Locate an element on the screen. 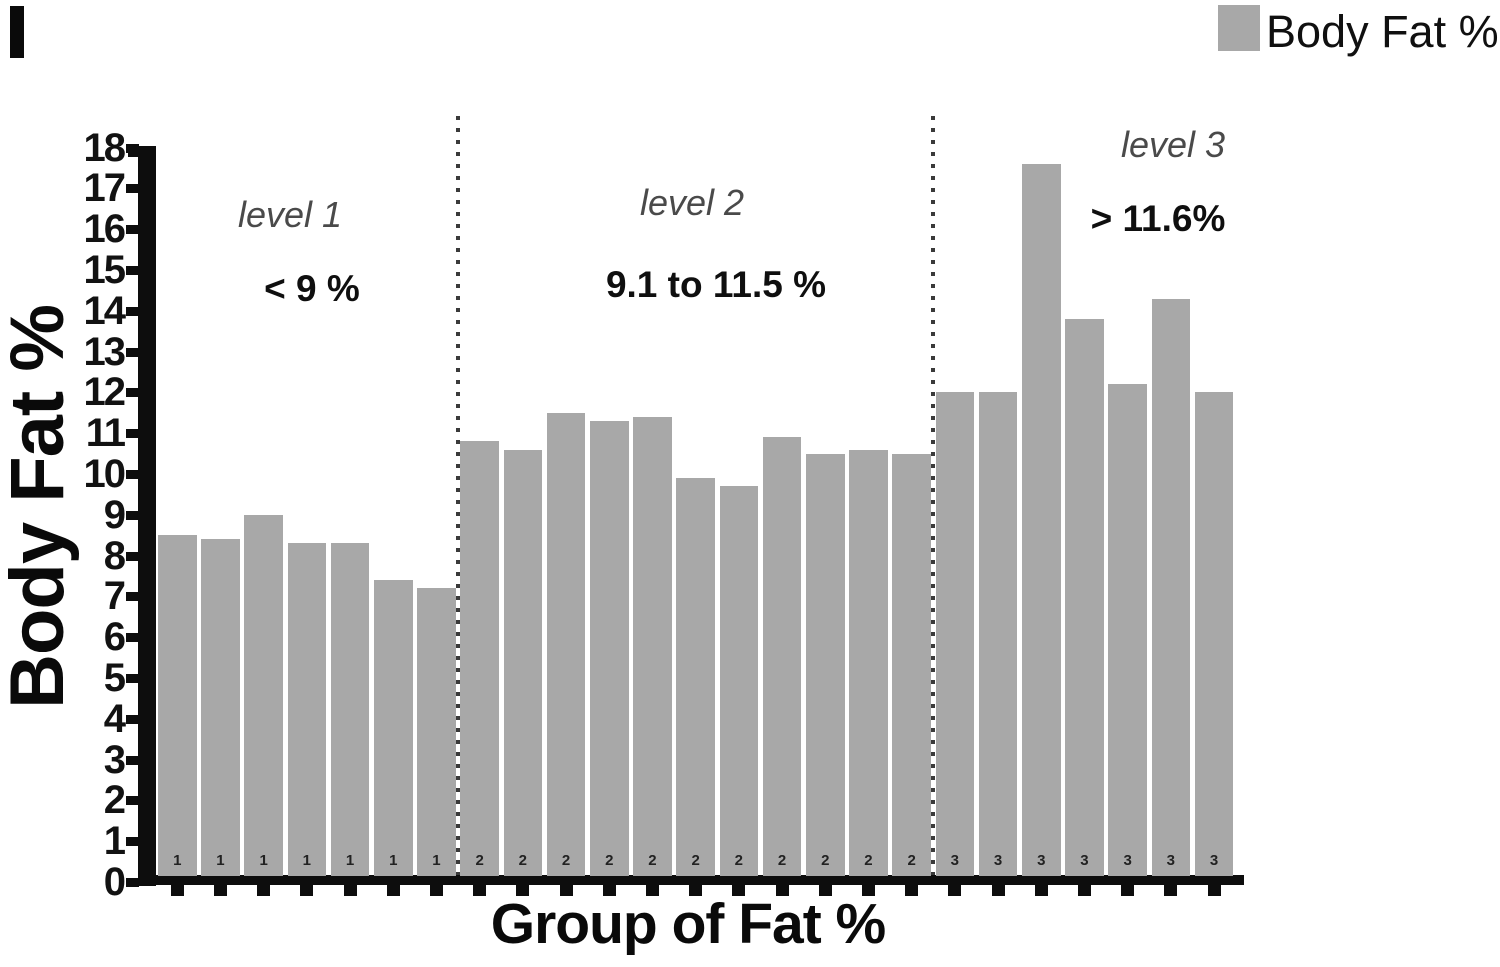 The image size is (1500, 967). y-axis-tick-label: 14 is located at coordinates (105, 310).